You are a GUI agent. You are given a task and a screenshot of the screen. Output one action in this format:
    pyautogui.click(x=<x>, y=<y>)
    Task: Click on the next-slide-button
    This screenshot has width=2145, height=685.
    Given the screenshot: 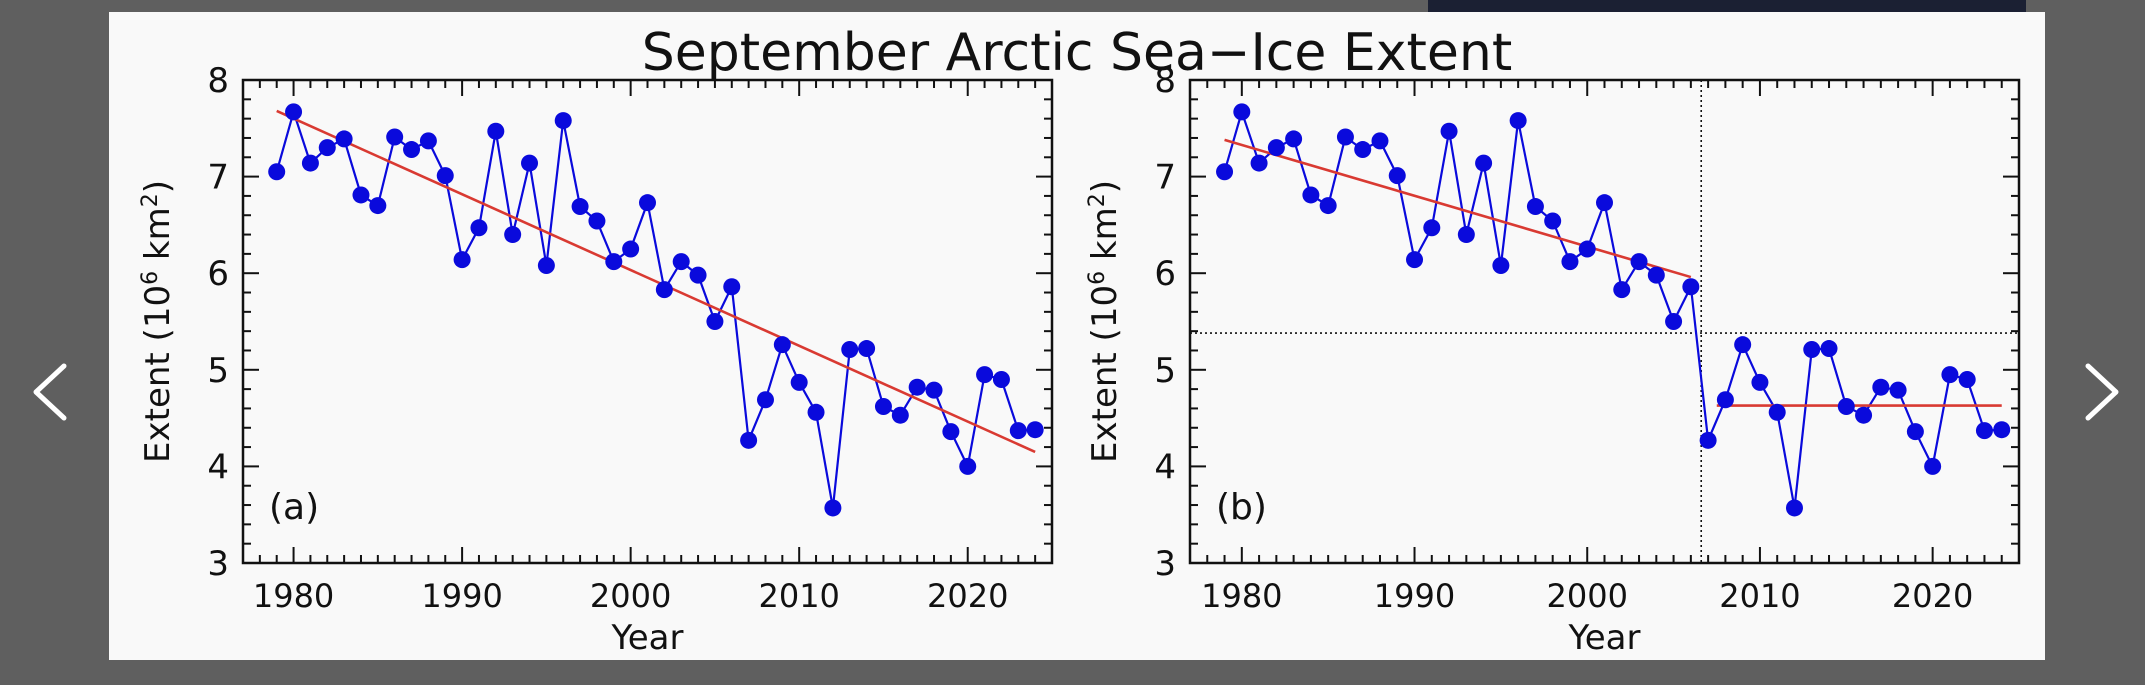 What is the action you would take?
    pyautogui.click(x=2102, y=392)
    